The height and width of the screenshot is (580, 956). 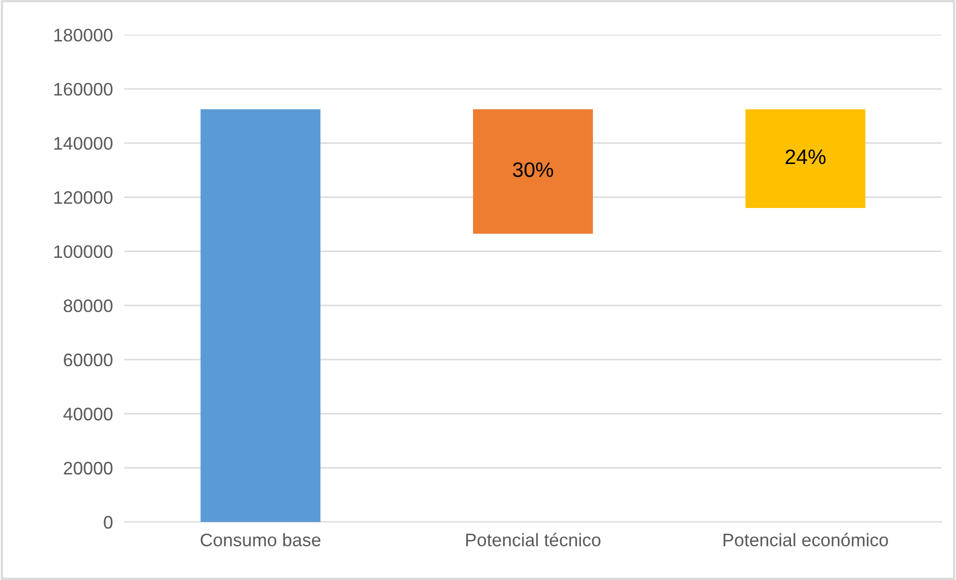 I want to click on y-tick-label: 80000, so click(x=88, y=305).